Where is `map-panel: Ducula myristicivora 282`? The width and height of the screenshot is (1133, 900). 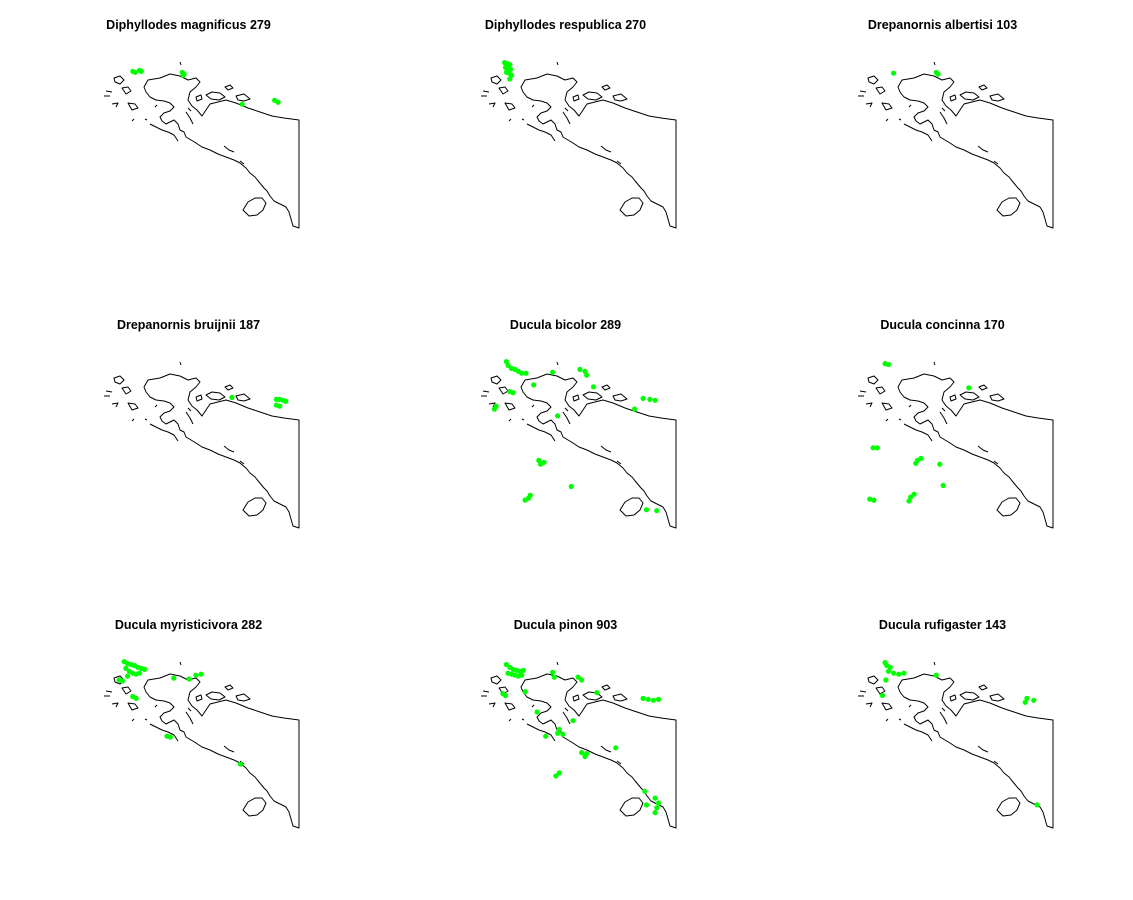 map-panel: Ducula myristicivora 282 is located at coordinates (188, 750).